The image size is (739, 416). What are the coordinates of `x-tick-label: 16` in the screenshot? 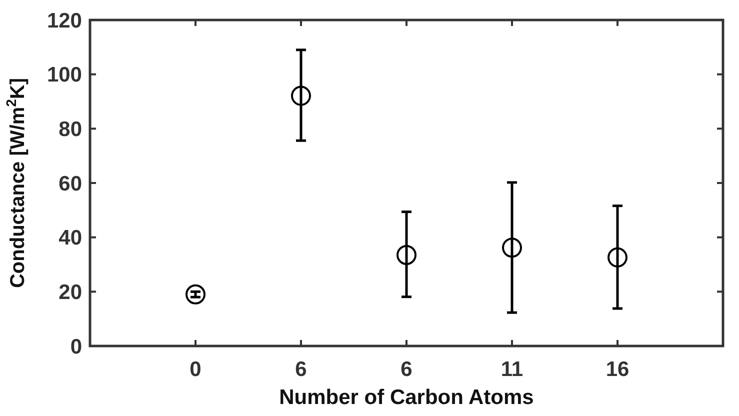 It's located at (618, 369).